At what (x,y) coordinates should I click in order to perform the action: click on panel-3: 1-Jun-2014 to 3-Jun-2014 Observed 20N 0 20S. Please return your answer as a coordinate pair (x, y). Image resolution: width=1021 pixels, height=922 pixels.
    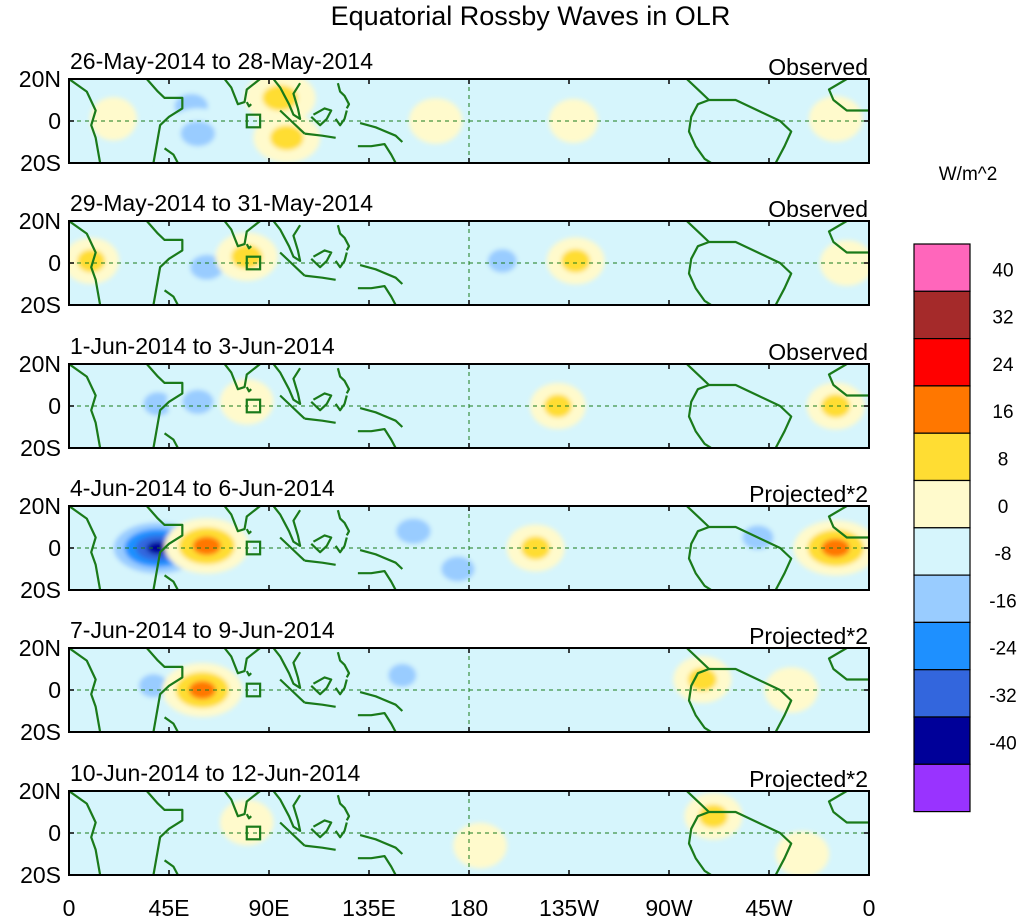
    Looking at the image, I should click on (444, 397).